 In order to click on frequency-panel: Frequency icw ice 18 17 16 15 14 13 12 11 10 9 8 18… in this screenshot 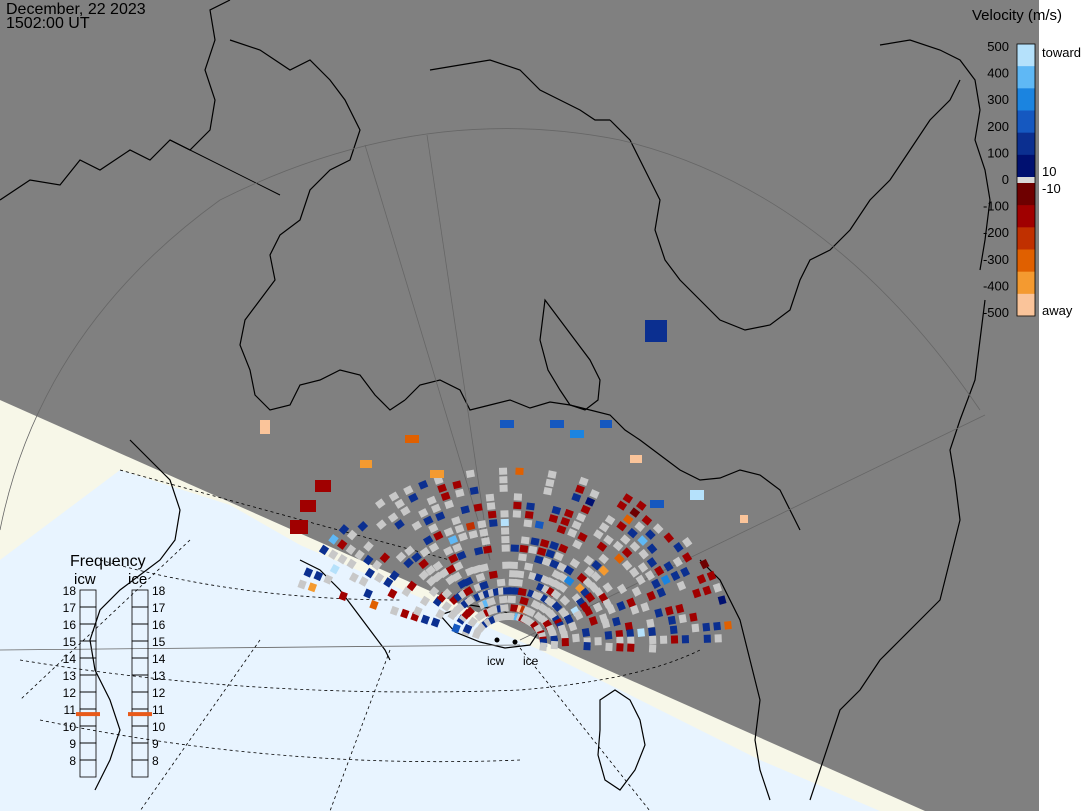, I will do `click(114, 665)`.